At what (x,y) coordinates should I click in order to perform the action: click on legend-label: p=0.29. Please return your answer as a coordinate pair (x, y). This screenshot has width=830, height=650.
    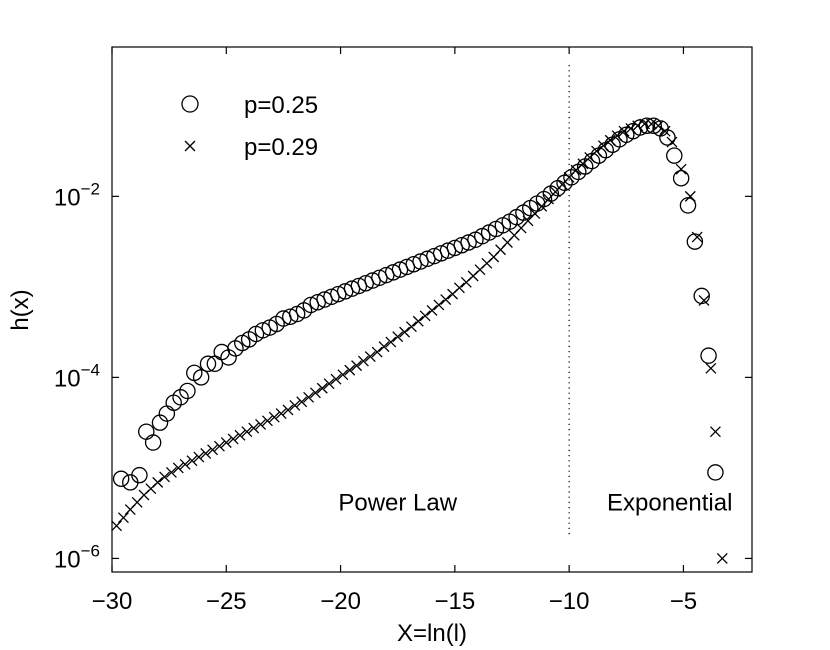
    Looking at the image, I should click on (281, 147).